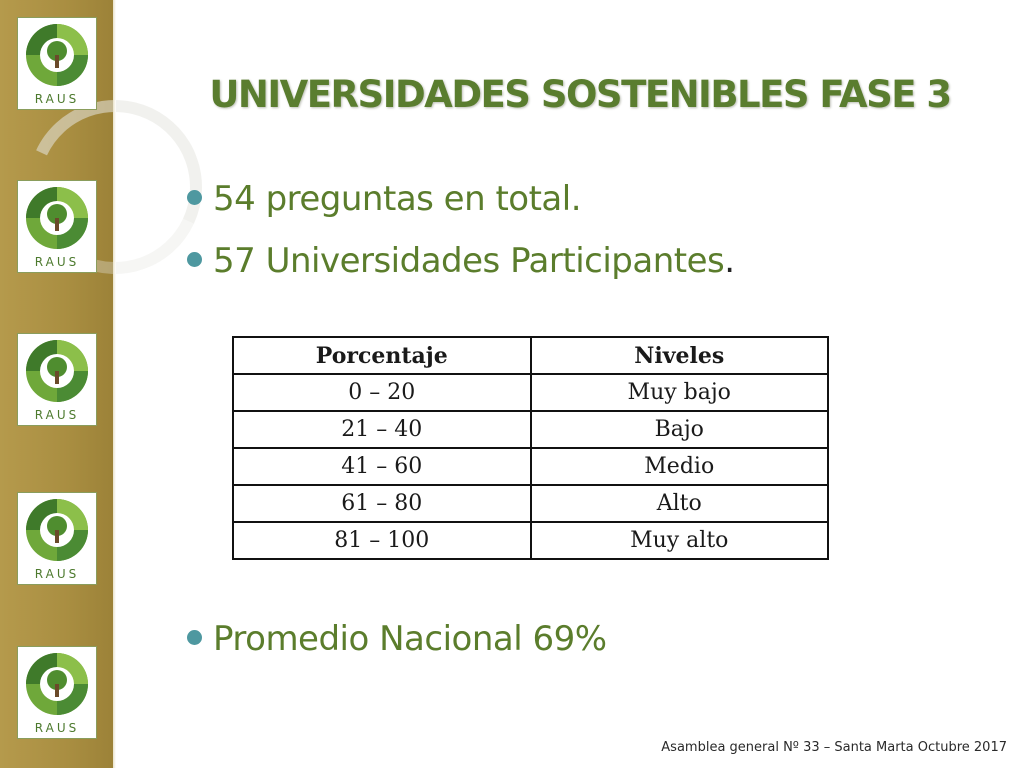 Image resolution: width=1024 pixels, height=768 pixels. I want to click on bullet-item: Promedio Nacional 69%, so click(397, 639).